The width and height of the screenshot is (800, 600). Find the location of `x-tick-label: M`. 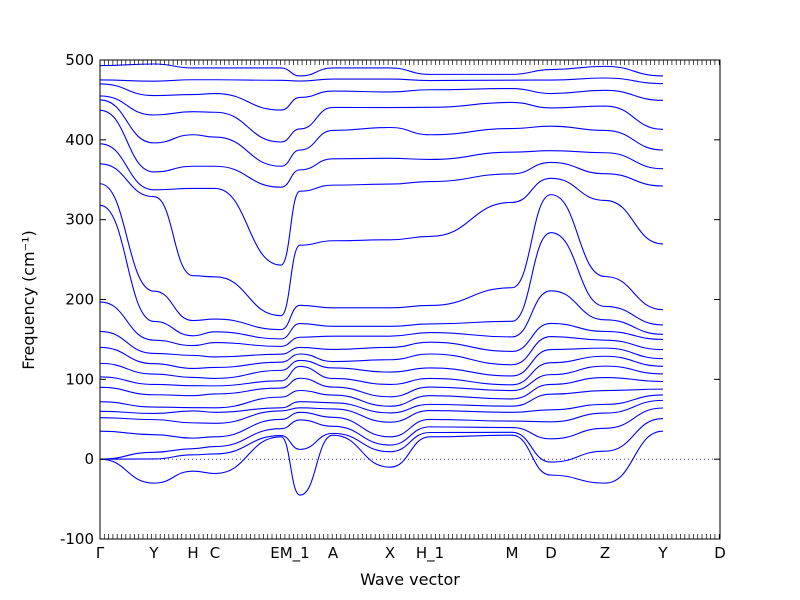

x-tick-label: M is located at coordinates (512, 553).